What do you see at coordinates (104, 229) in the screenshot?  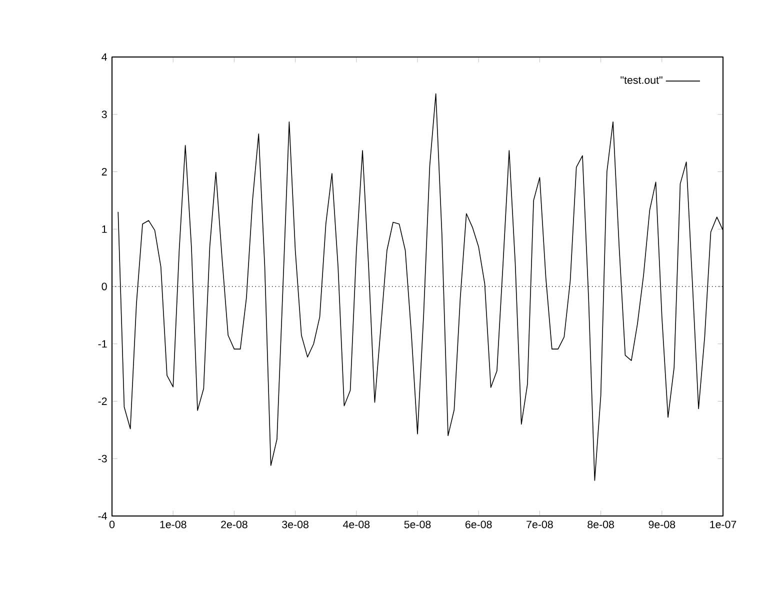 I see `y-tick-label: 1` at bounding box center [104, 229].